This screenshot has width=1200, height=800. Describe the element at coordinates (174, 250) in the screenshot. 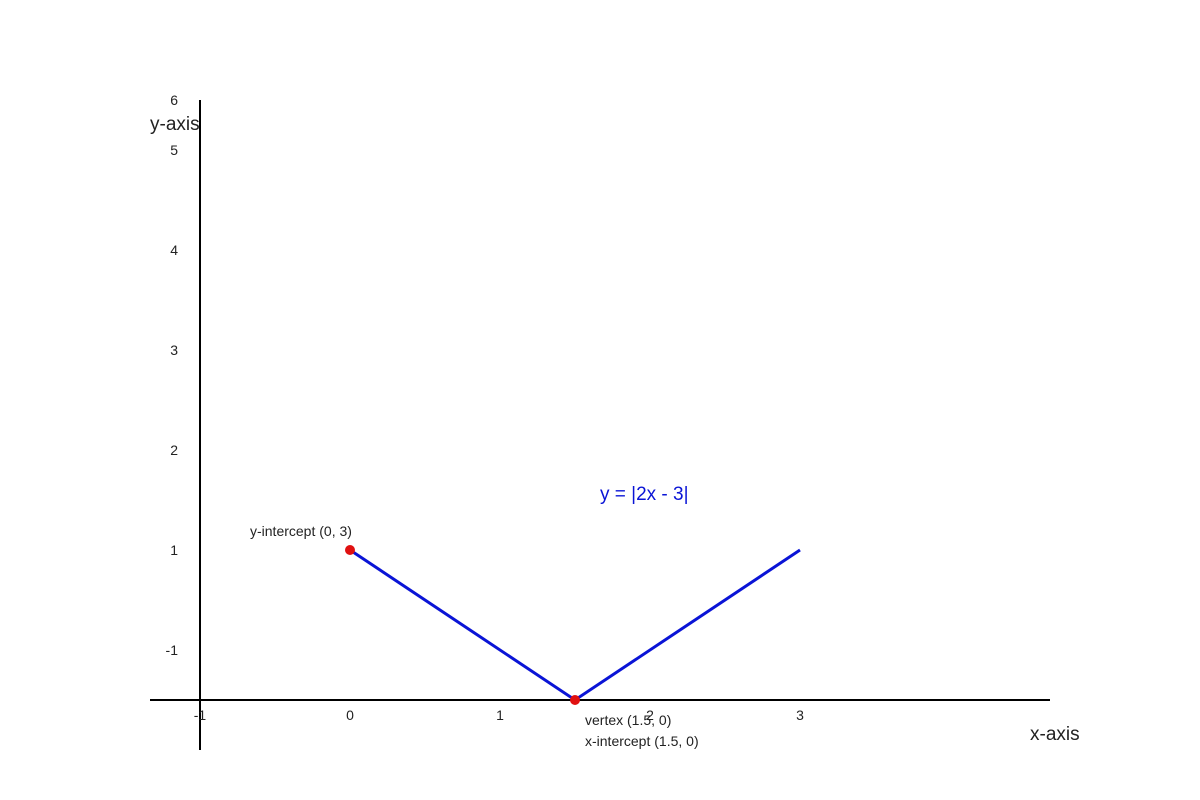

I see `y-tick-label: 4` at that location.